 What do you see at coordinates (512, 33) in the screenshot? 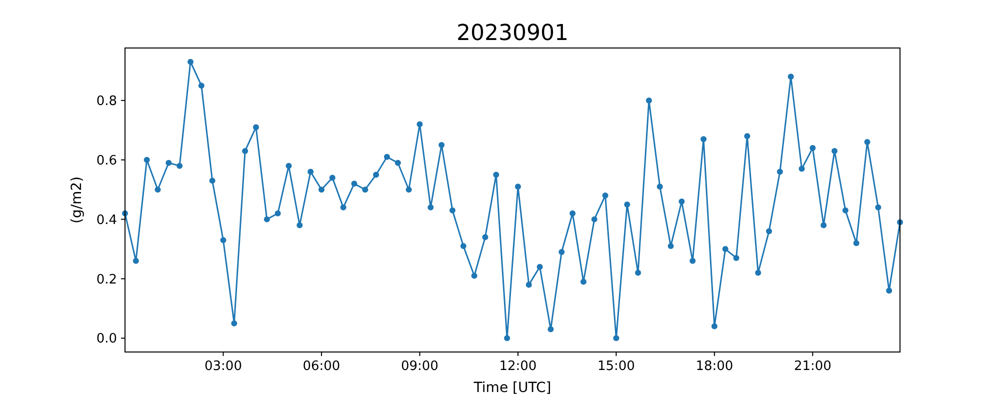
I see `chart-title: 20230901` at bounding box center [512, 33].